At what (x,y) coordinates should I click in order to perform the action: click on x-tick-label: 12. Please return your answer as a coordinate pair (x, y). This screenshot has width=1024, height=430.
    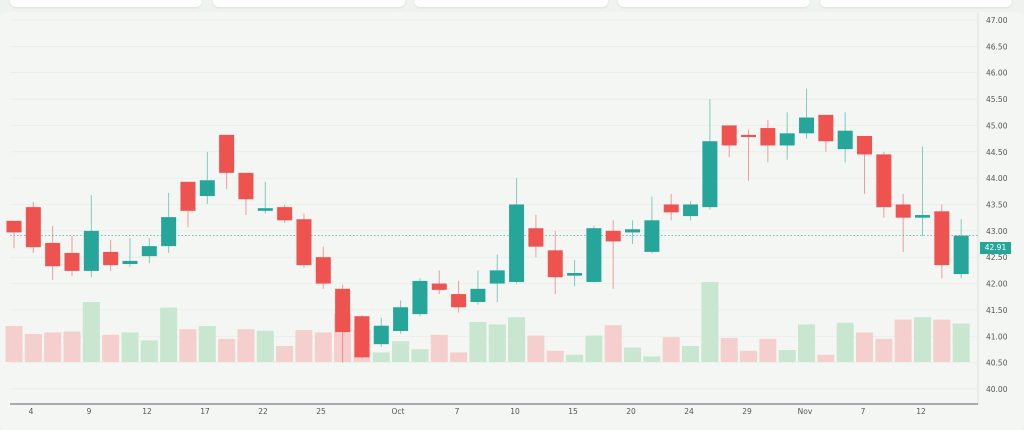
    Looking at the image, I should click on (147, 411).